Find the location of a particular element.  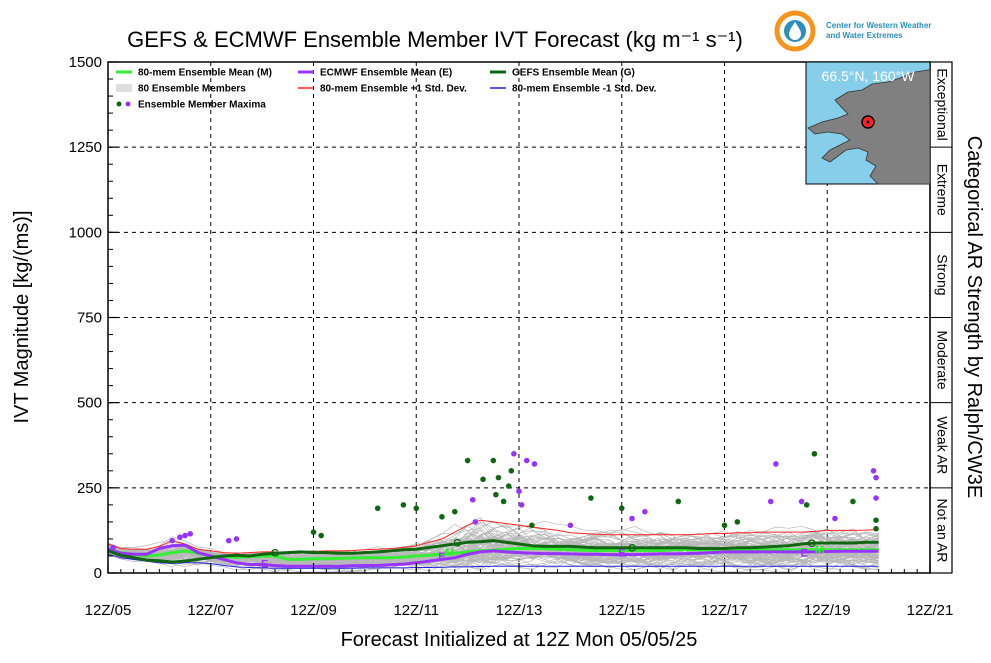

y-tick-label: 1000 is located at coordinates (85, 232).